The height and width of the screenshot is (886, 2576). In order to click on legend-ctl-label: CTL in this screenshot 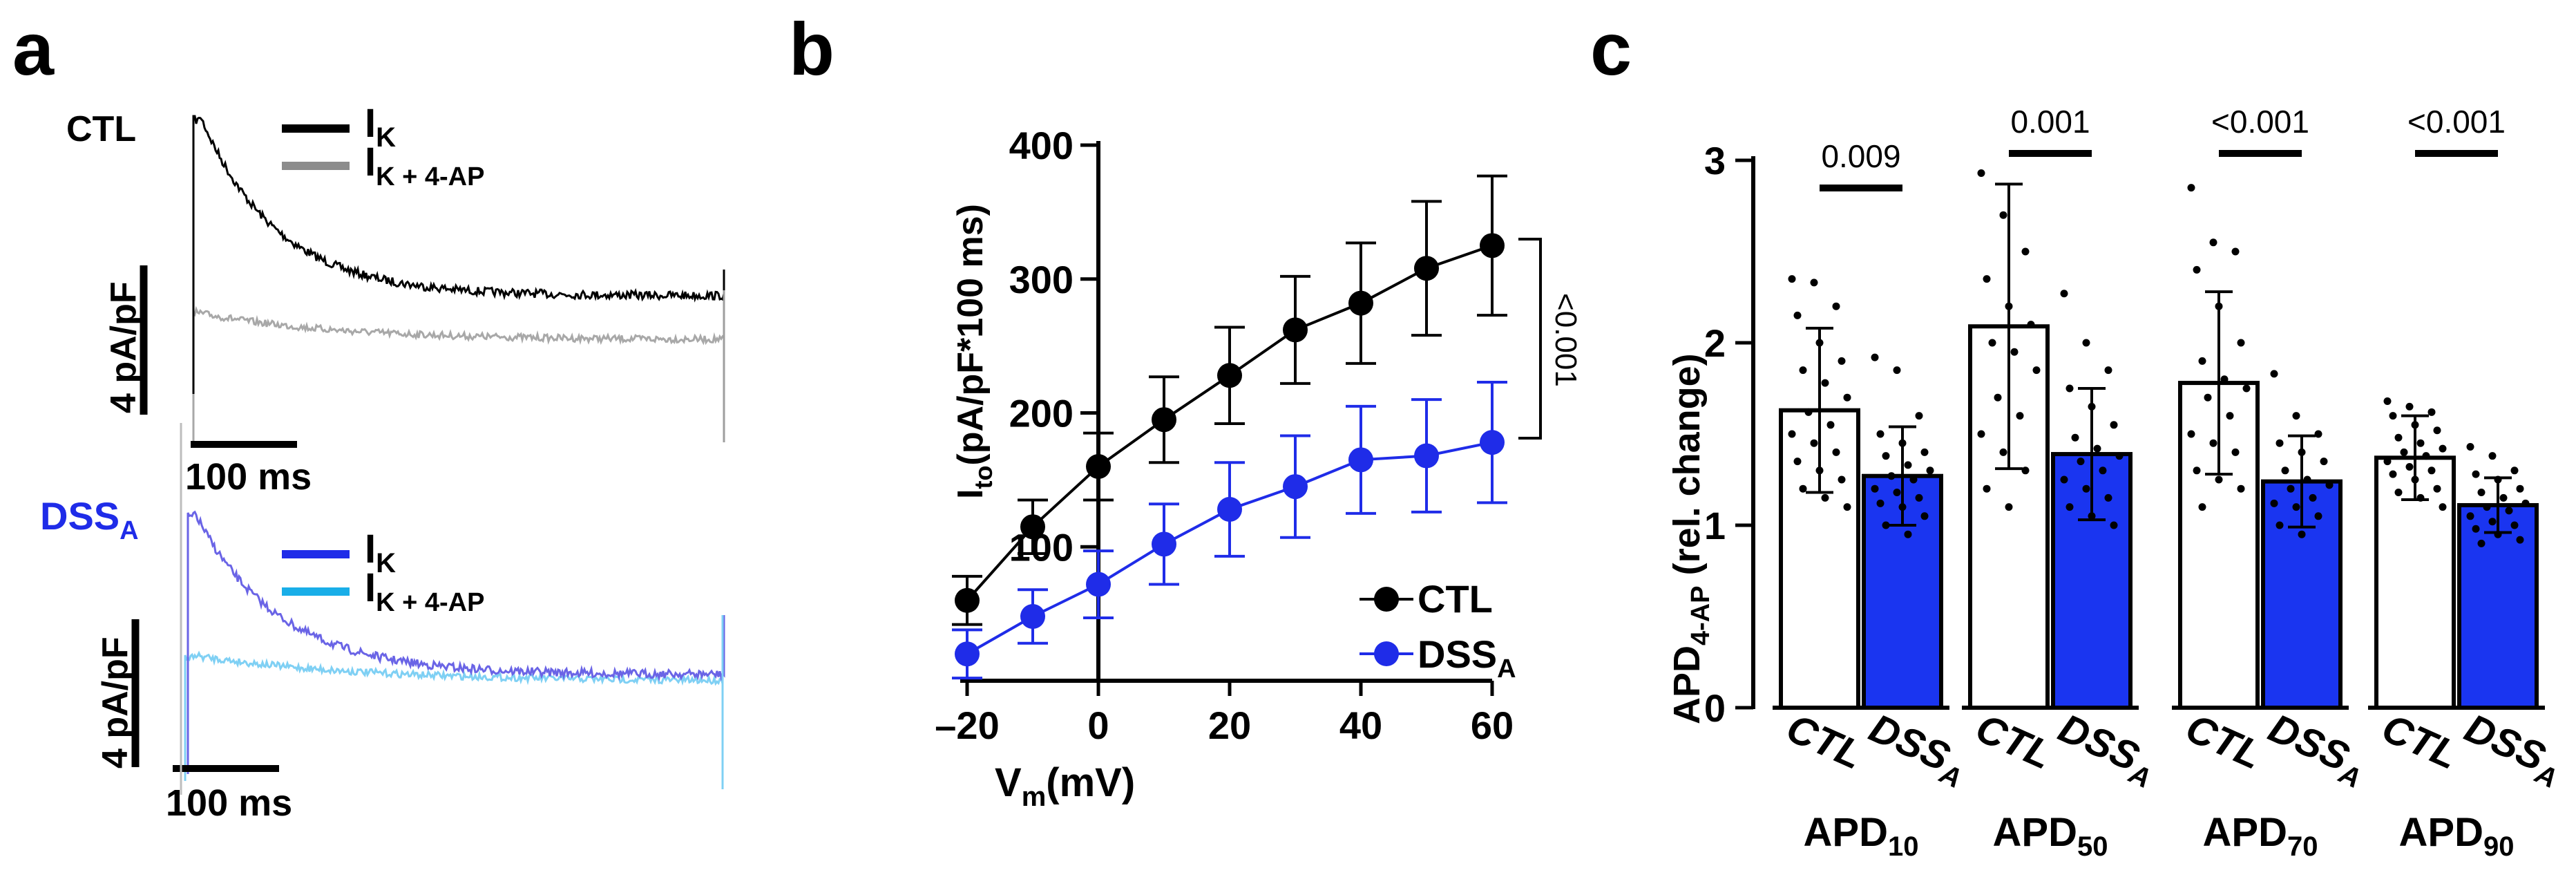, I will do `click(1455, 599)`.